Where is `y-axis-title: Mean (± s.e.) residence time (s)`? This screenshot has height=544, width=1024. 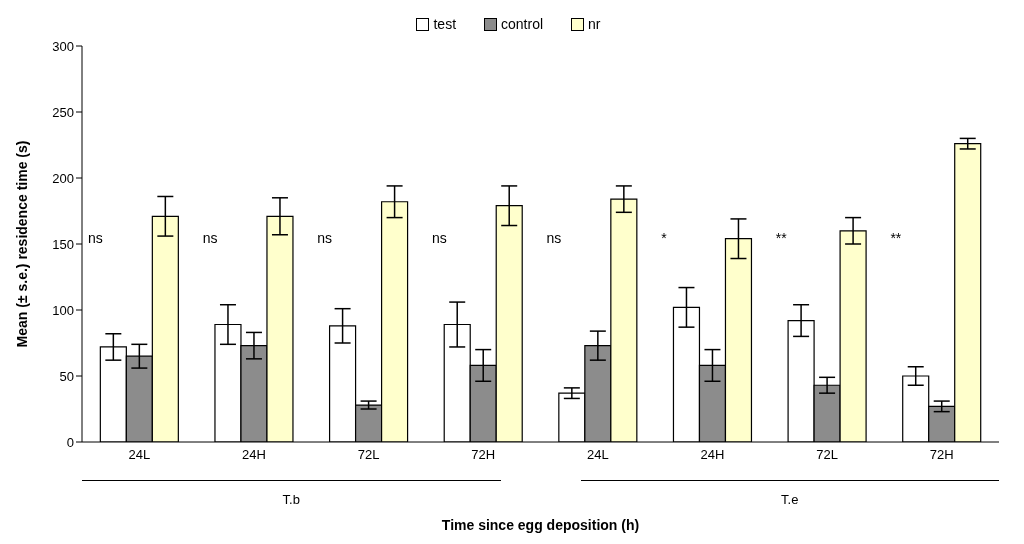 y-axis-title: Mean (± s.e.) residence time (s) is located at coordinates (21, 244).